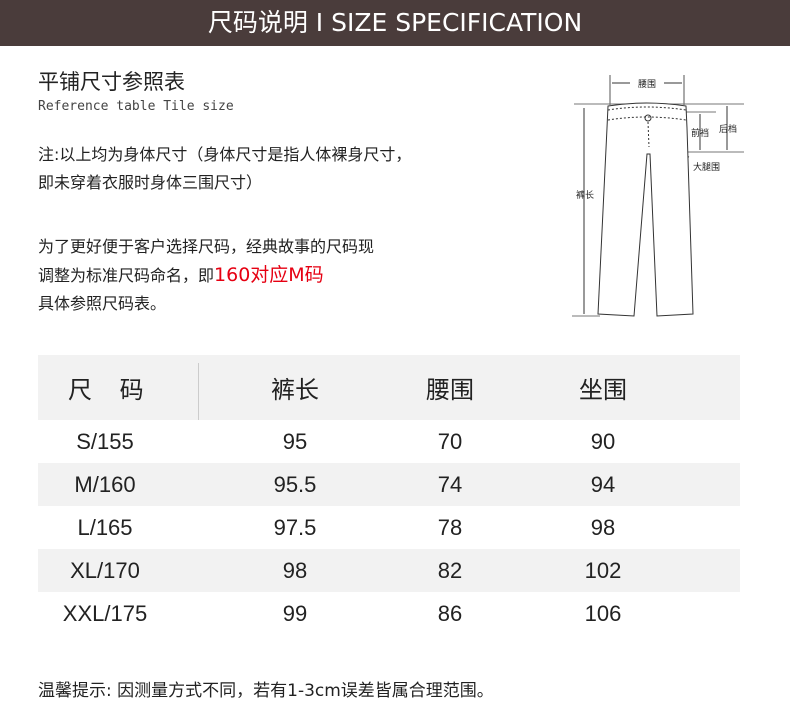 Image resolution: width=790 pixels, height=714 pixels. Describe the element at coordinates (136, 106) in the screenshot. I see `section-subtitle: Reference table Tile size` at that location.